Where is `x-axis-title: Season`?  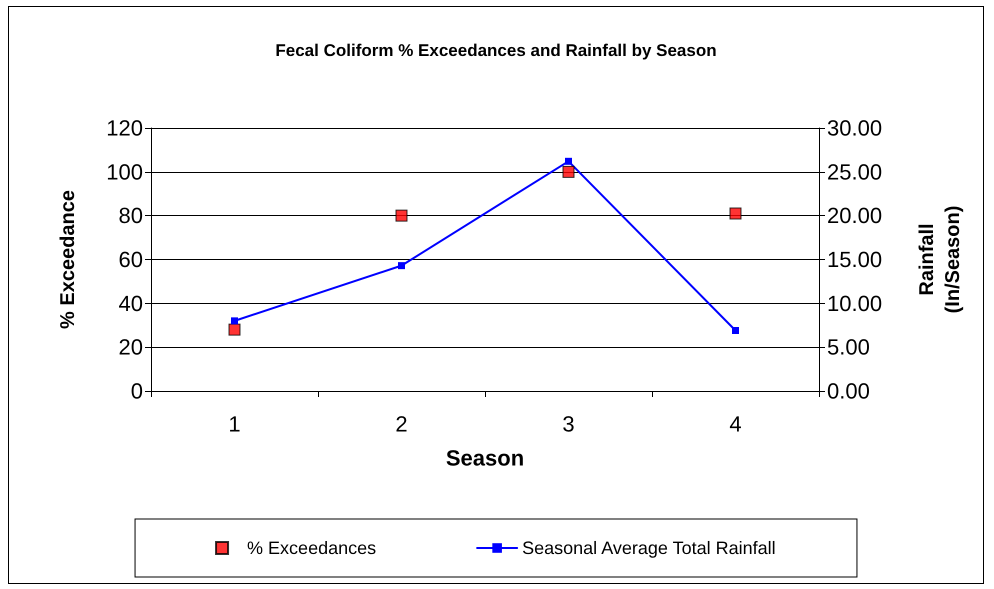
x-axis-title: Season is located at coordinates (485, 458).